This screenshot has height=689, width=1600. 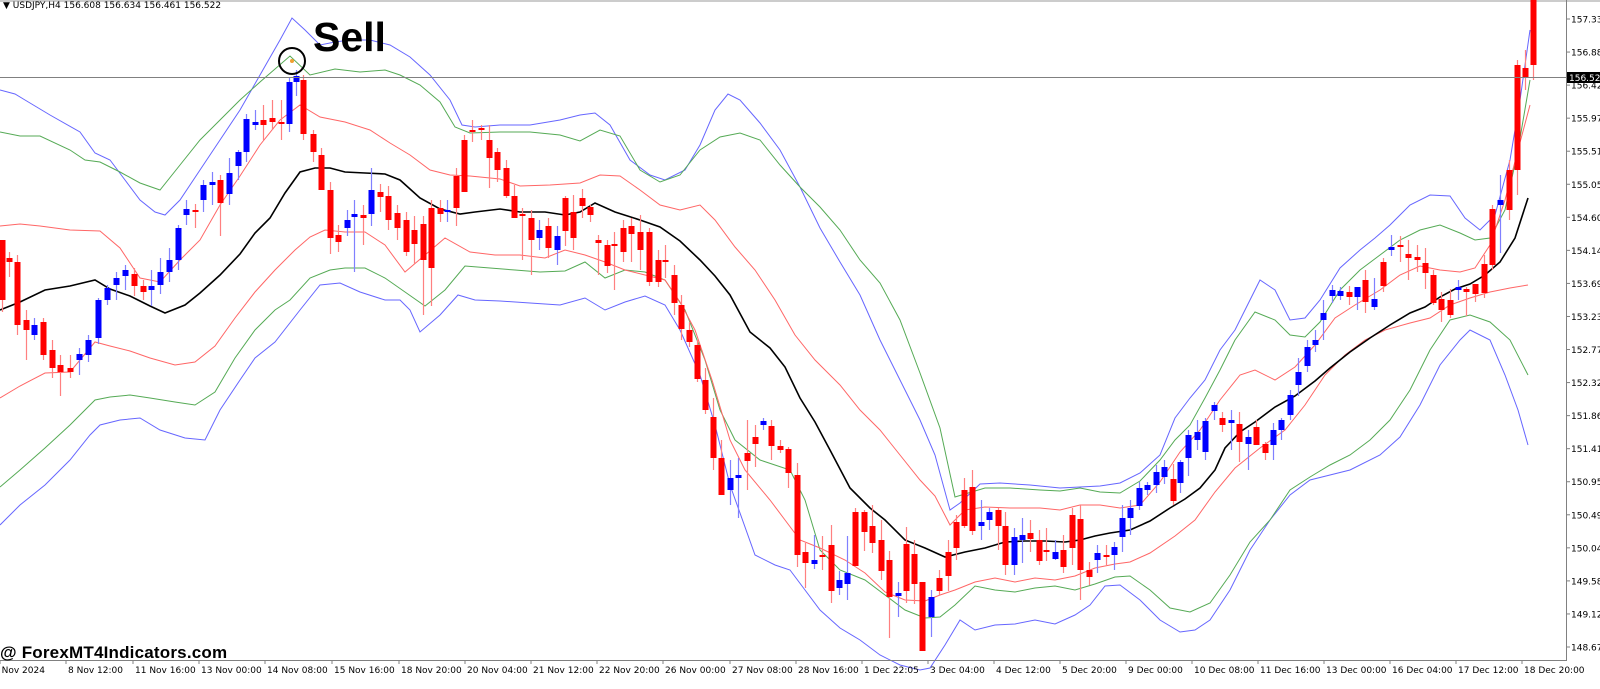 What do you see at coordinates (1585, 549) in the screenshot?
I see `price-tick-label: 150.040` at bounding box center [1585, 549].